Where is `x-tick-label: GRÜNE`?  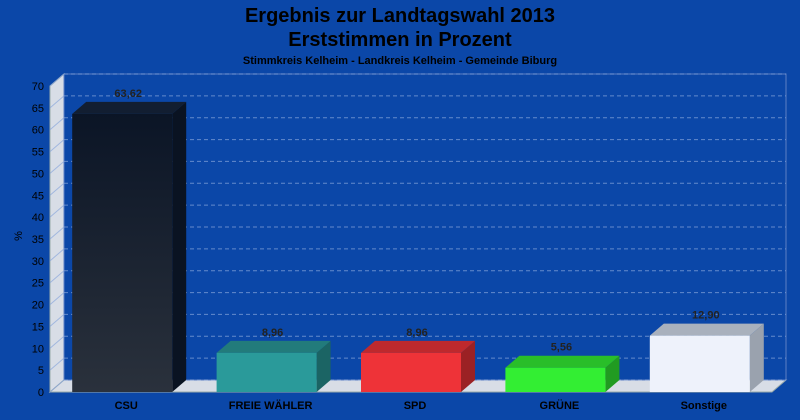 x-tick-label: GRÜNE is located at coordinates (560, 405).